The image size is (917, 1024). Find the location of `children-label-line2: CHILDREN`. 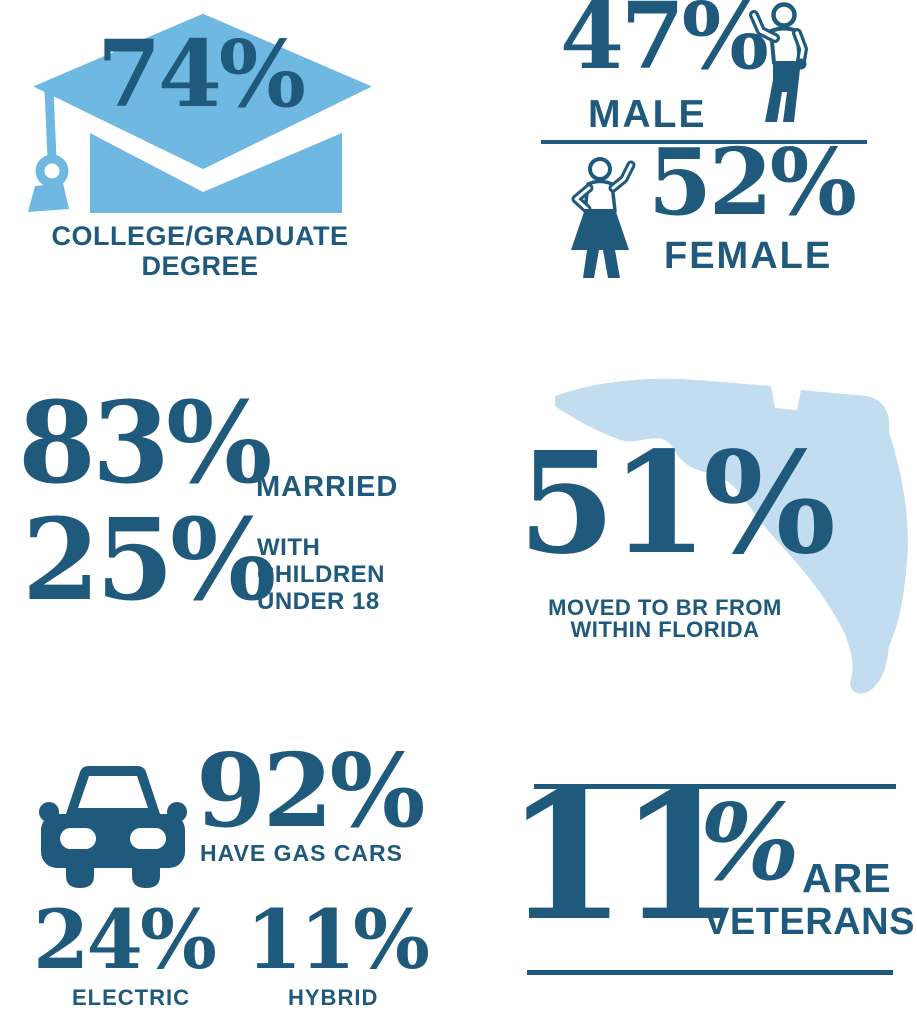

children-label-line2: CHILDREN is located at coordinates (321, 574).